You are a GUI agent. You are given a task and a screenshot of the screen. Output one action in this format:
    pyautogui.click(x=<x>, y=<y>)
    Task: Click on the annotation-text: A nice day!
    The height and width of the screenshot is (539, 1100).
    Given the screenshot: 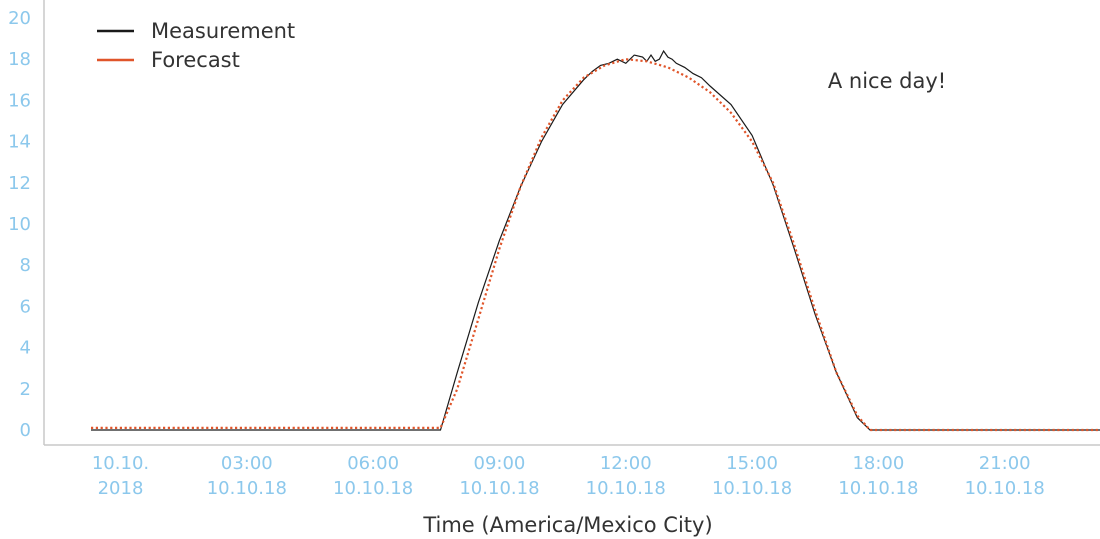 What is the action you would take?
    pyautogui.click(x=887, y=81)
    